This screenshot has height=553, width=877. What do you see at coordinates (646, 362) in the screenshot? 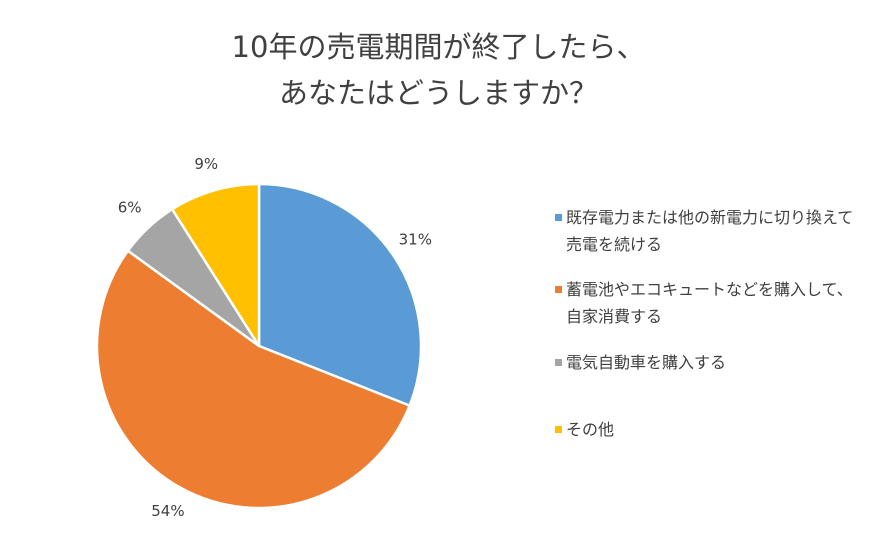
I see `legend-label-3: 電気自動車を購入する` at bounding box center [646, 362].